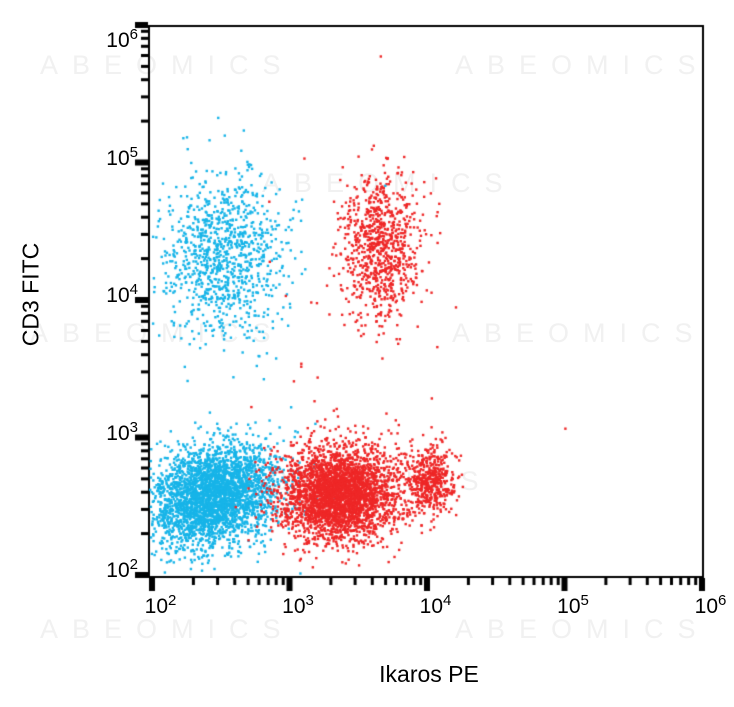  Describe the element at coordinates (298, 605) in the screenshot. I see `x-tick-label: 10³` at that location.